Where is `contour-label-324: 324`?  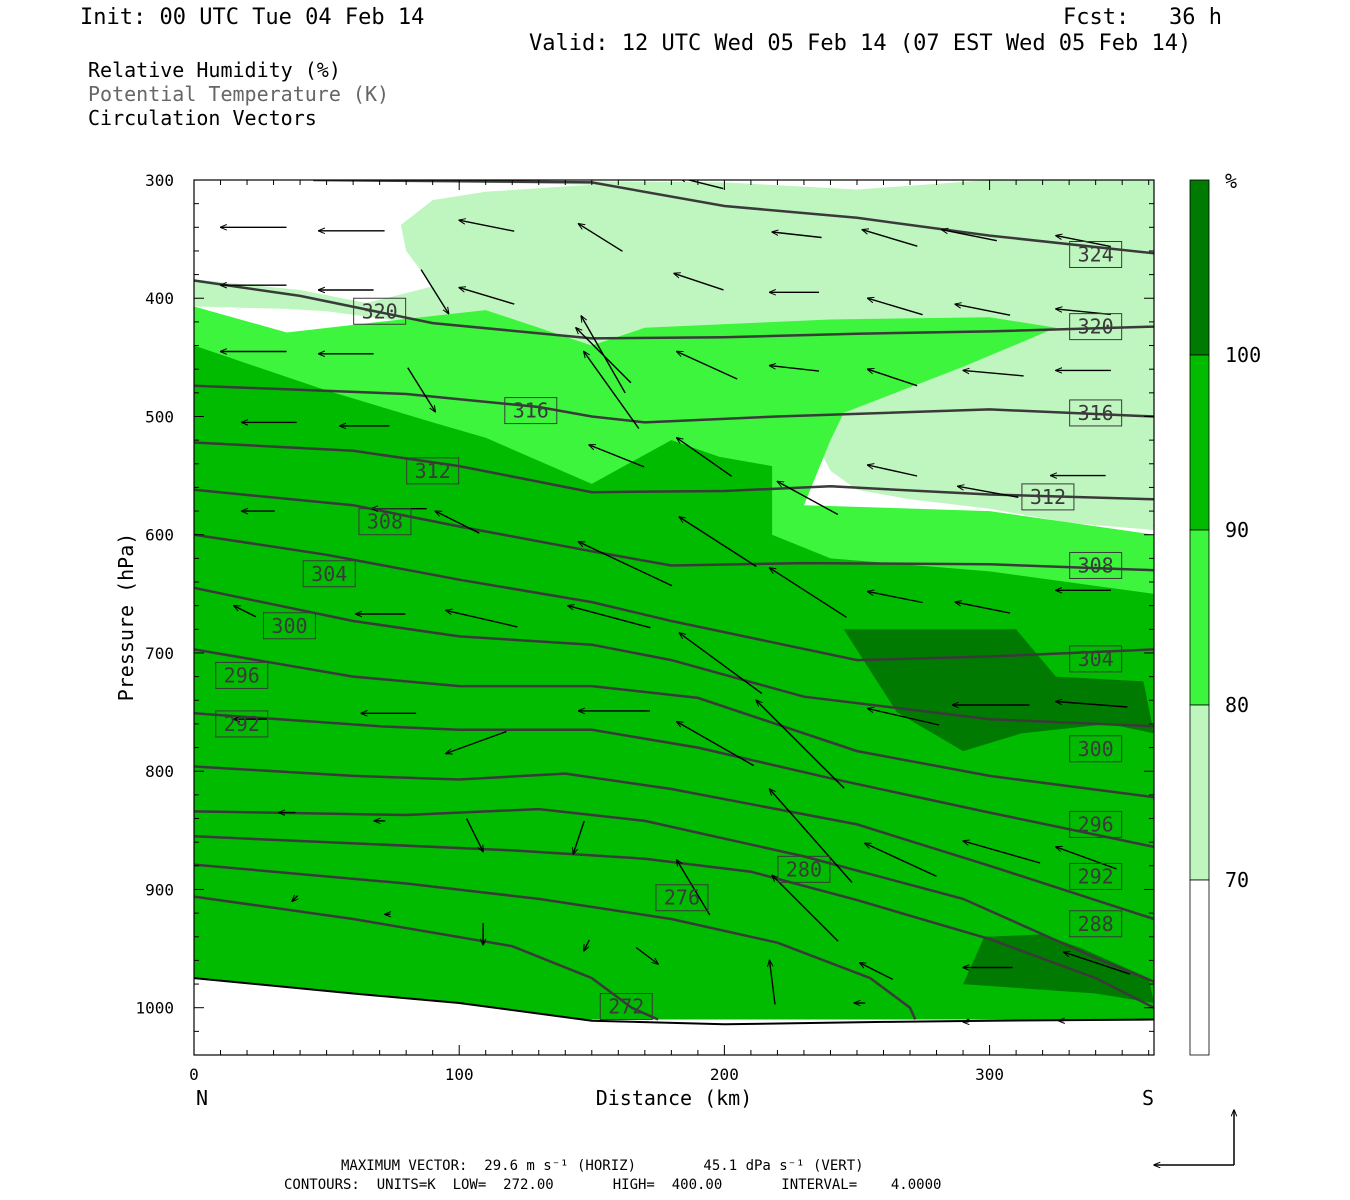 contour-label-324: 324 is located at coordinates (1096, 254).